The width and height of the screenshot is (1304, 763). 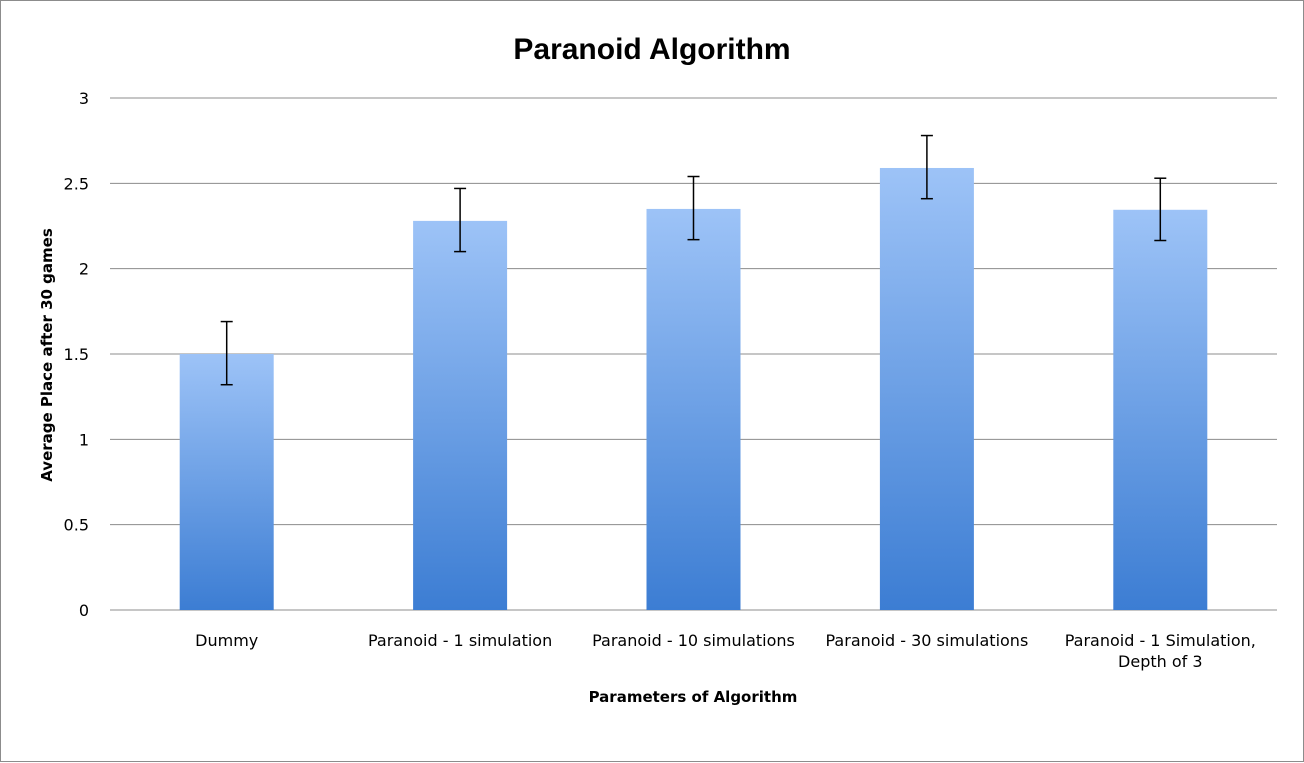 What do you see at coordinates (76, 183) in the screenshot?
I see `y-tick-label: 2.5` at bounding box center [76, 183].